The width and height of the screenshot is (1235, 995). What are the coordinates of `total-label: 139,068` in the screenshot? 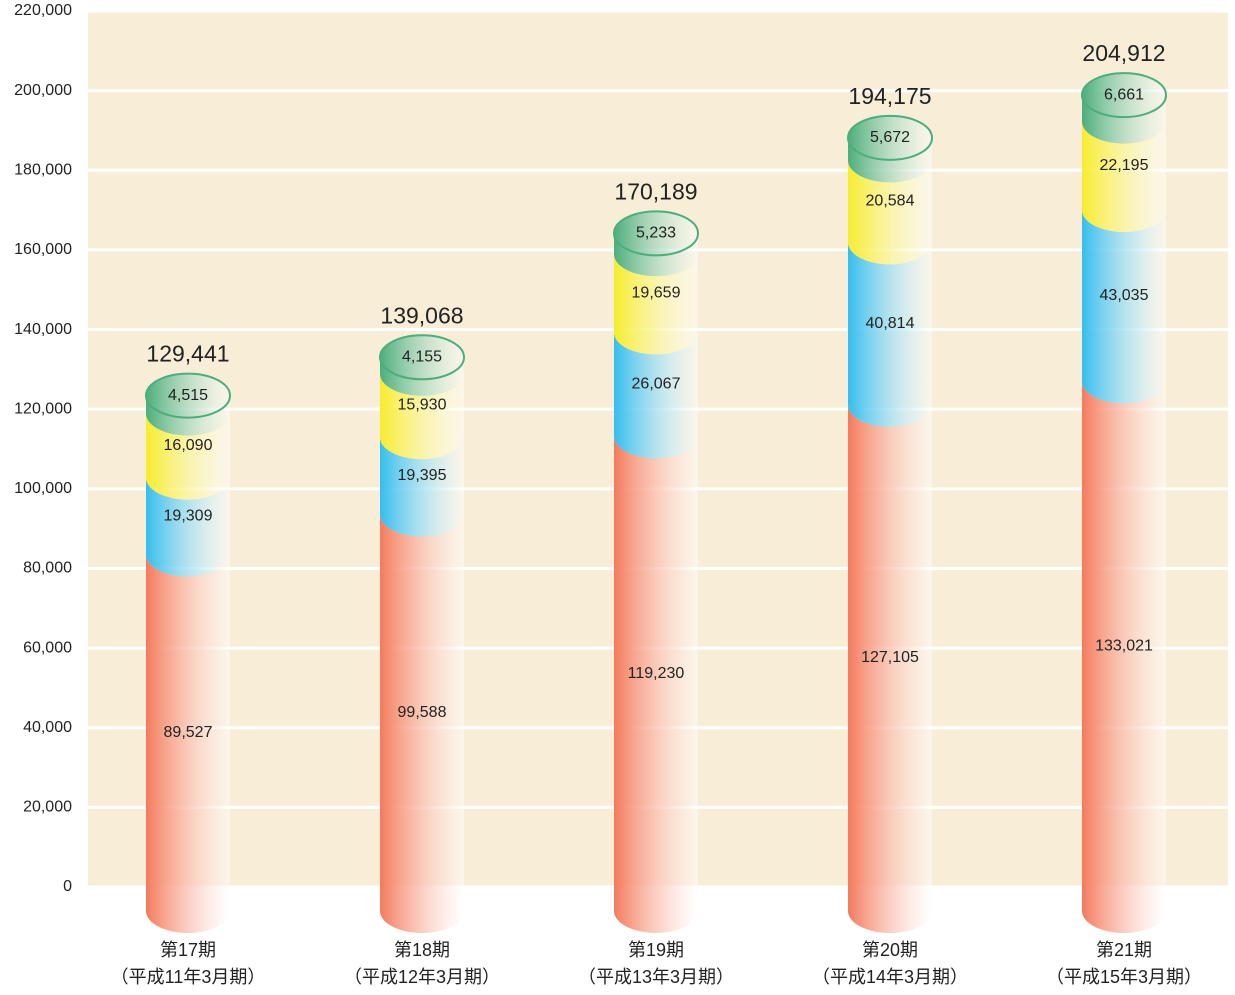 It's located at (421, 315).